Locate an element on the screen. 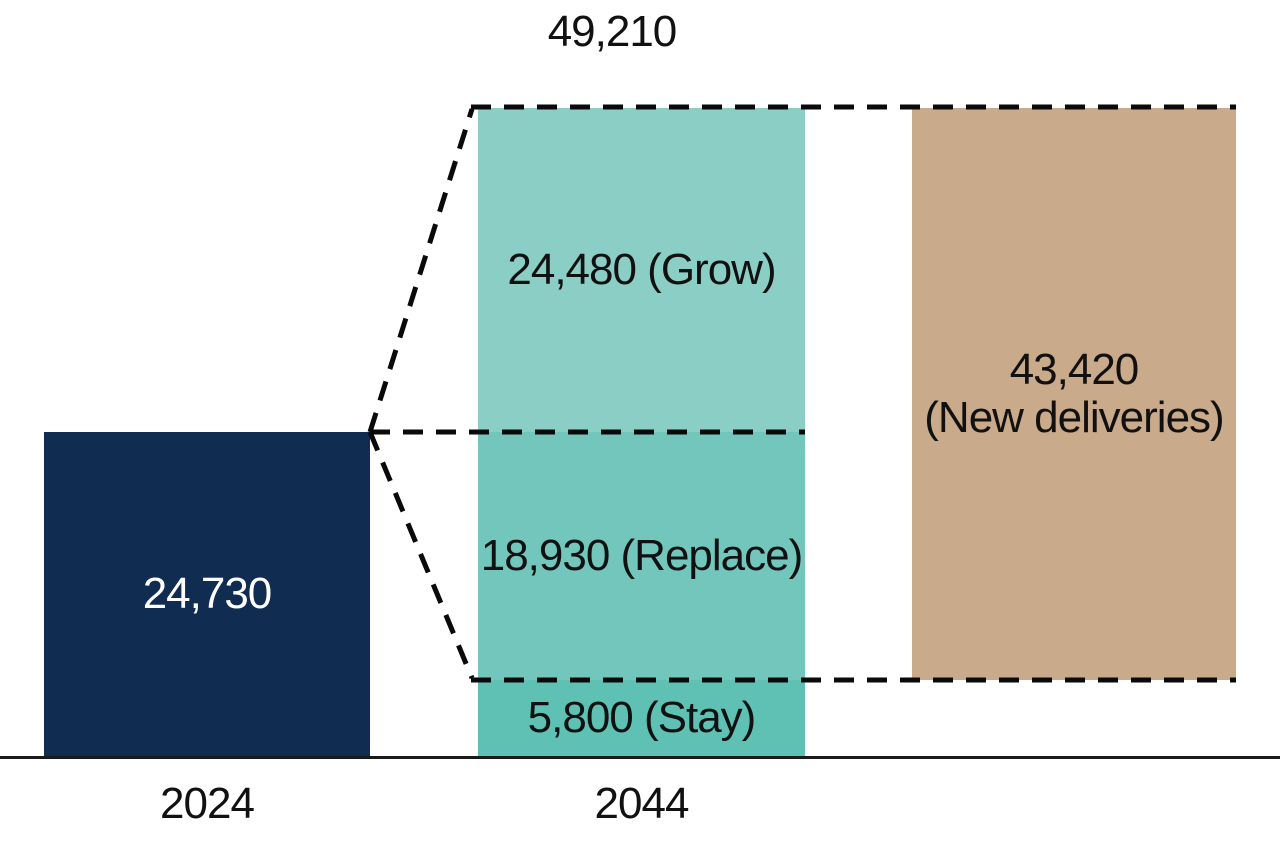  axis-label-2024: 2024 is located at coordinates (207, 803).